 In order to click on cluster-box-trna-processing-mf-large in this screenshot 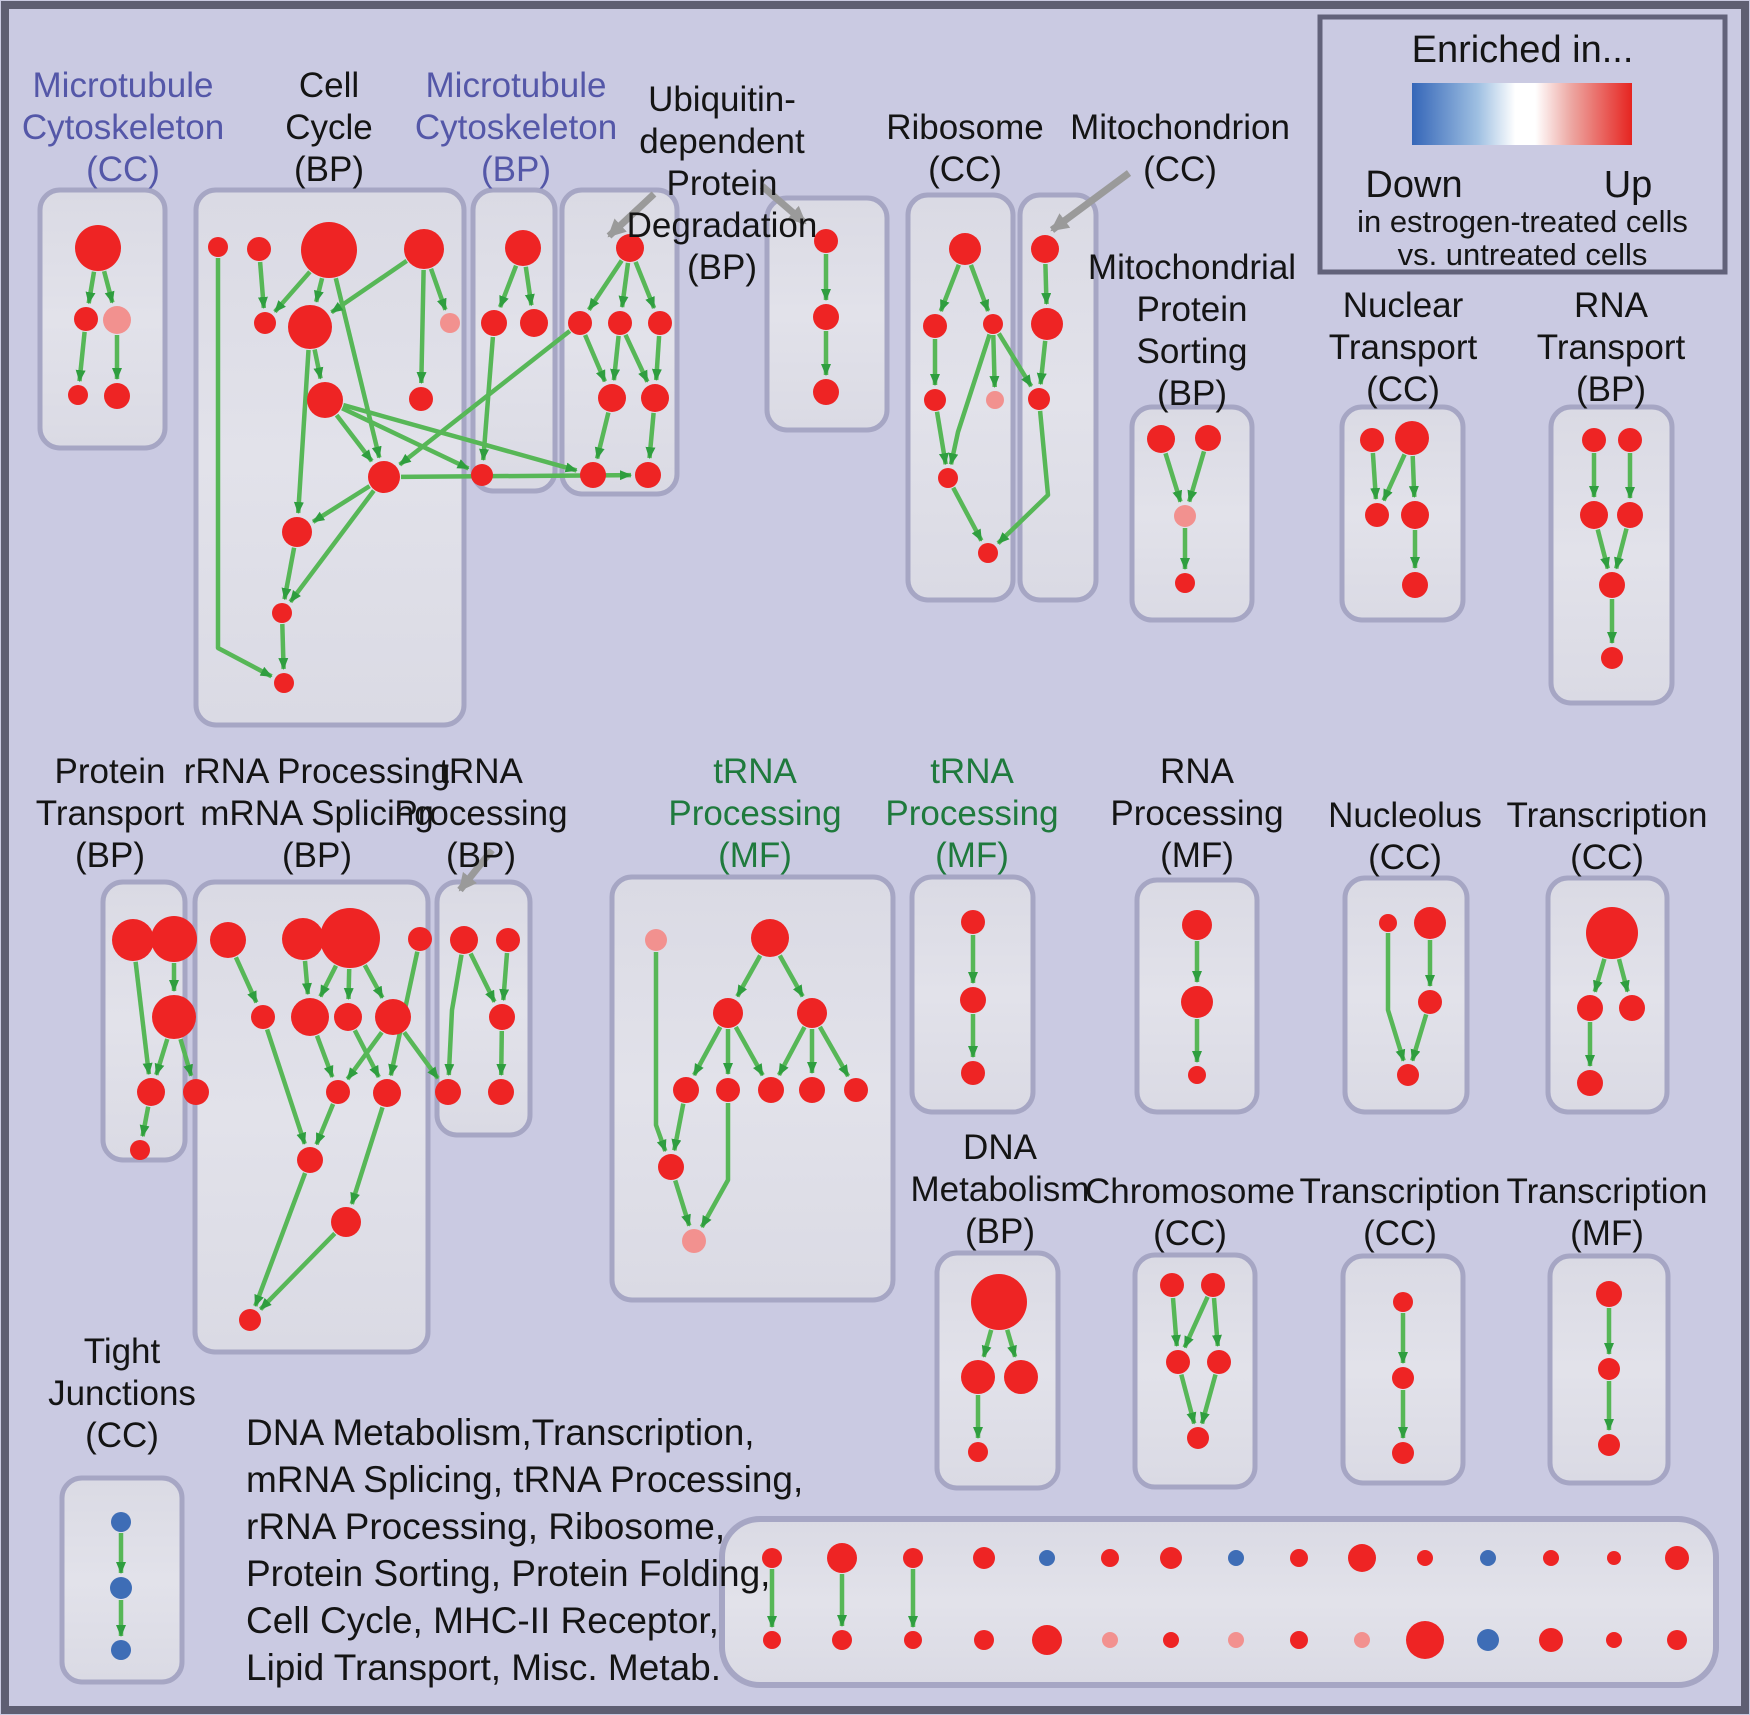, I will do `click(752, 1088)`.